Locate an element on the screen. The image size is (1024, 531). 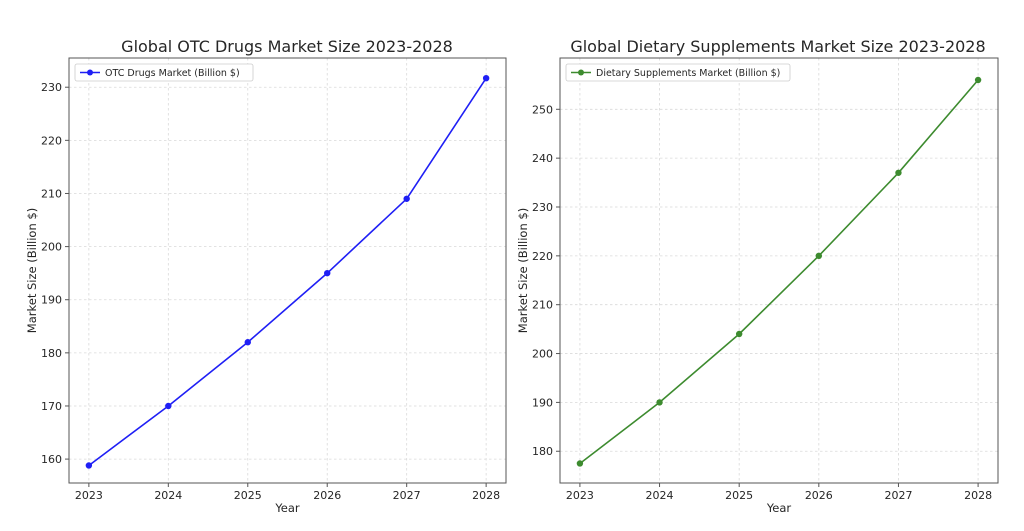
y-tick-label: 160 is located at coordinates (51, 459).